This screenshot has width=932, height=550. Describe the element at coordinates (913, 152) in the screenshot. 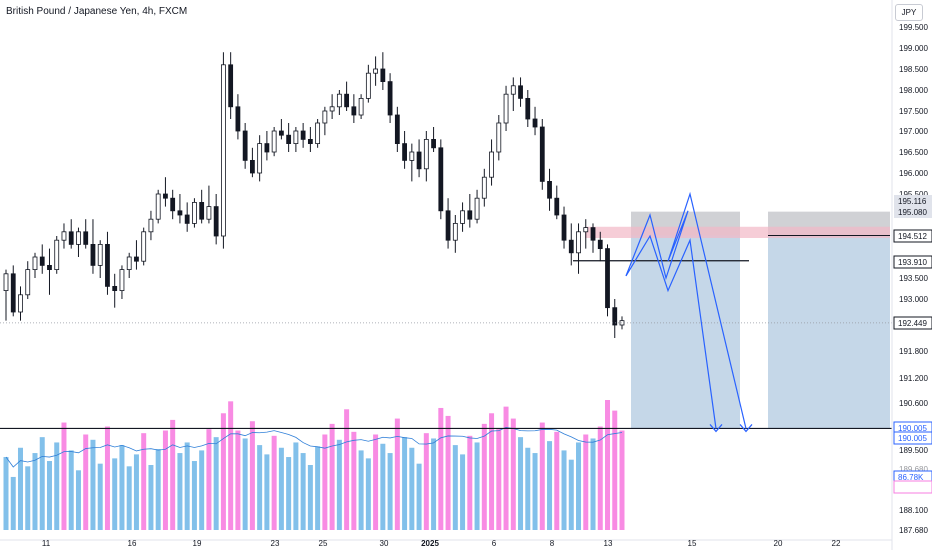

I see `y-tick-label: 196.500` at that location.